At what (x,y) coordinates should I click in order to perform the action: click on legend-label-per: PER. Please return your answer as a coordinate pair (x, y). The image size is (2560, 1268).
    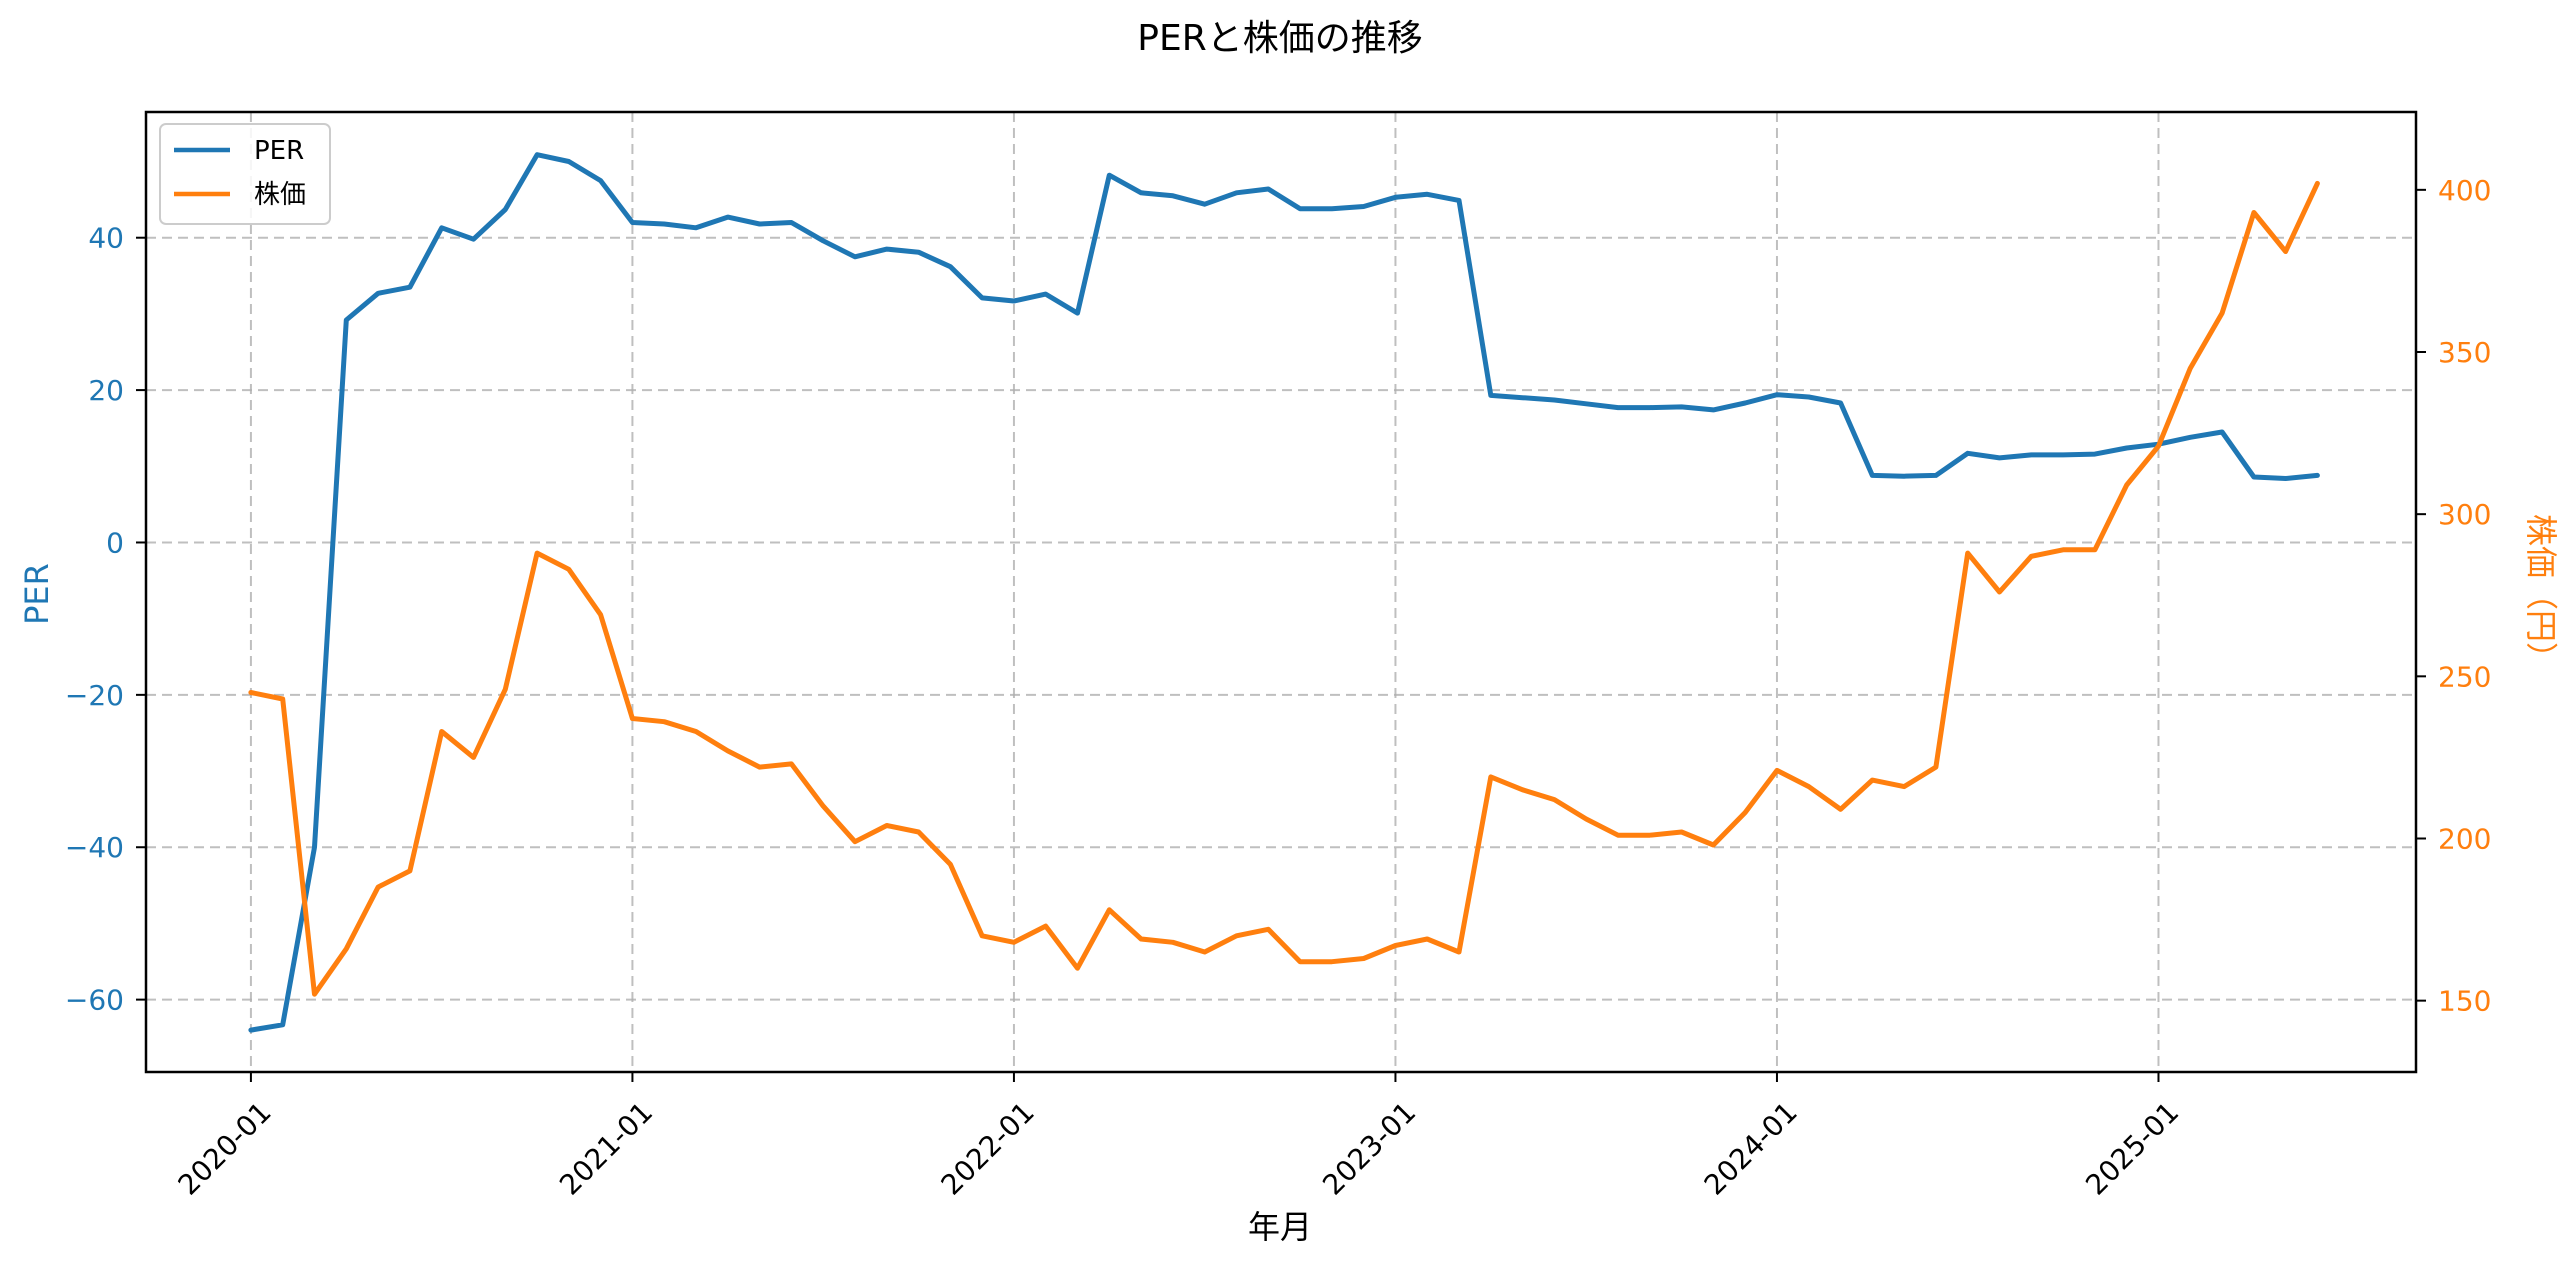
    Looking at the image, I should click on (279, 151).